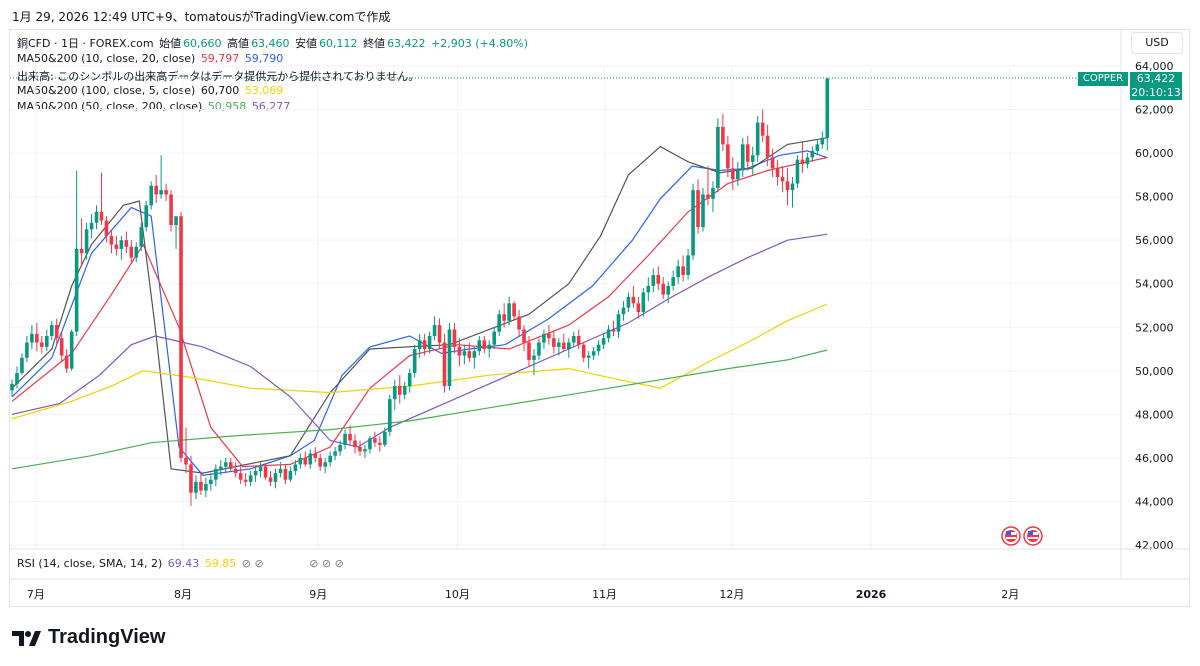 This screenshot has width=1200, height=666. I want to click on indicator-value-1: 60,700, so click(220, 90).